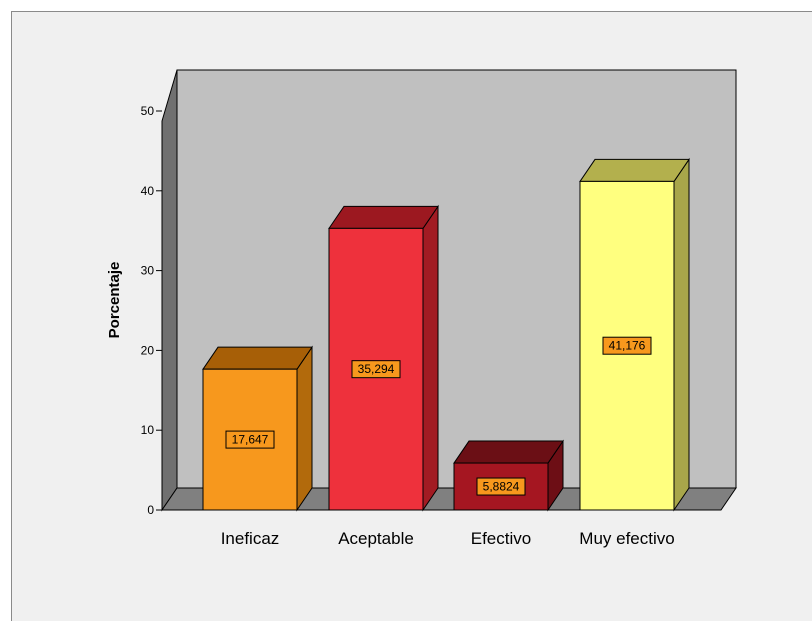  Describe the element at coordinates (152, 310) in the screenshot. I see `y-axis: 0 10 20 30 40 50` at that location.